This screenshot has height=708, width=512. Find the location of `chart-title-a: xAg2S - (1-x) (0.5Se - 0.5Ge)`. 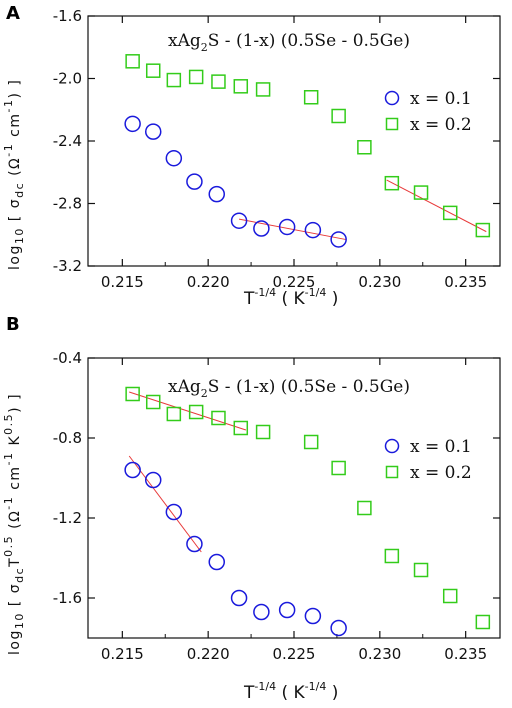

chart-title-a: xAg2S - (1-x) (0.5Se - 0.5Ge) is located at coordinates (289, 42).